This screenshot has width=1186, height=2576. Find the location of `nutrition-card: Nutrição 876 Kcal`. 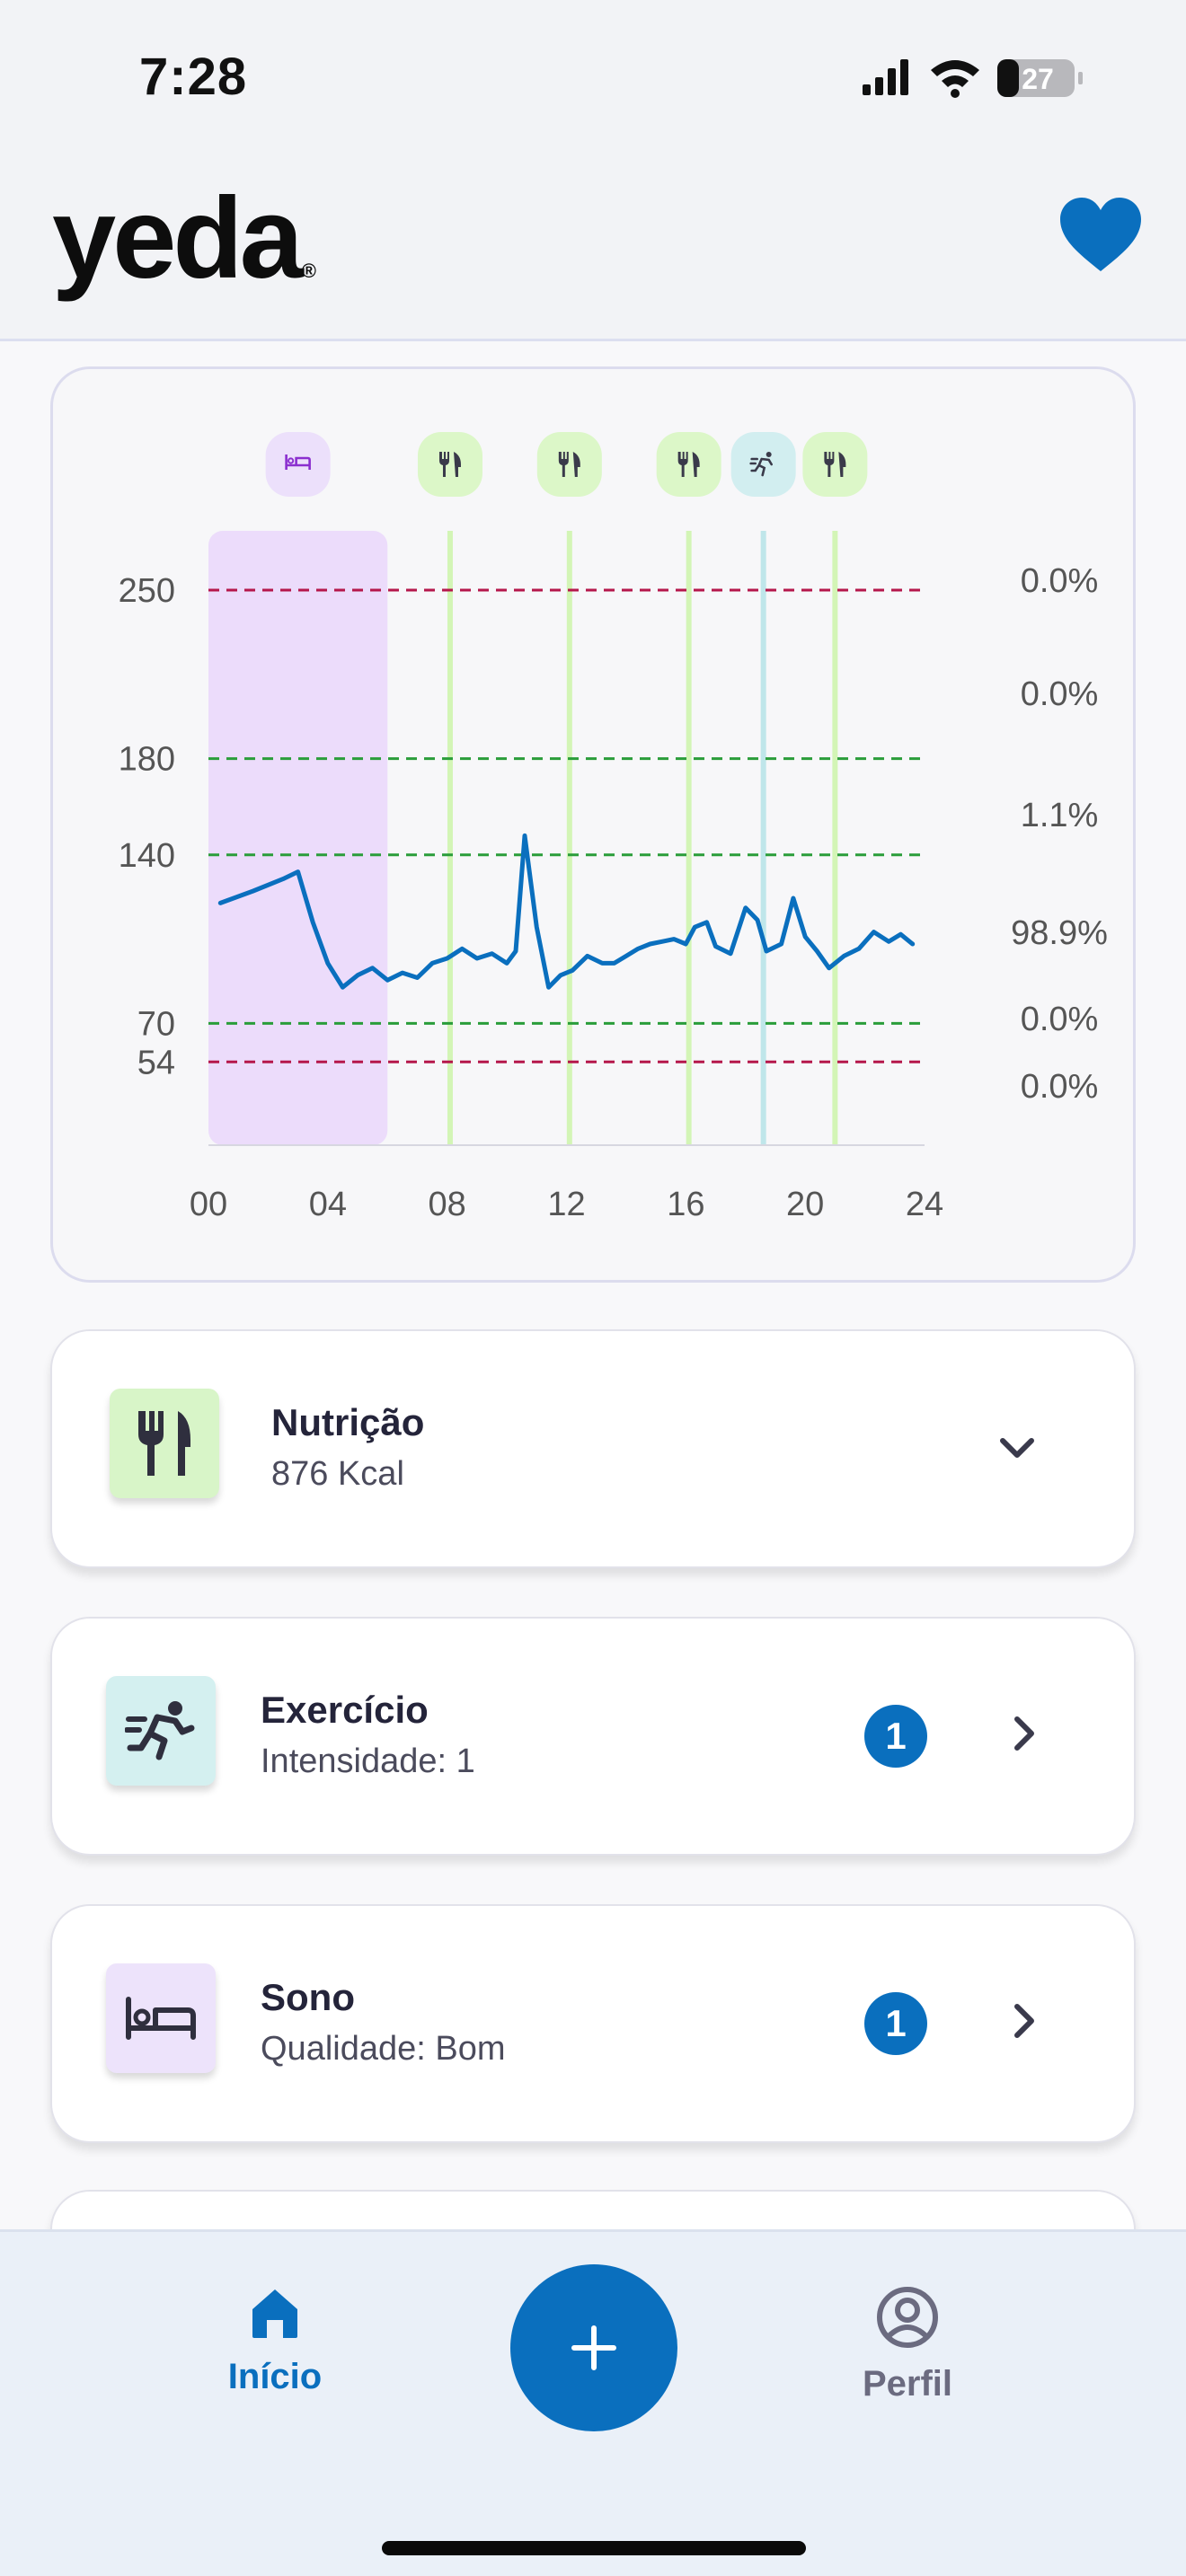

nutrition-card: Nutrição 876 Kcal is located at coordinates (593, 1448).